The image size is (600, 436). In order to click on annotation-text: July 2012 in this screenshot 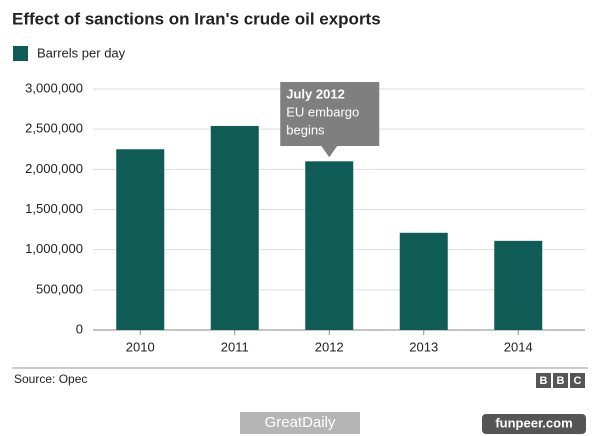, I will do `click(315, 93)`.